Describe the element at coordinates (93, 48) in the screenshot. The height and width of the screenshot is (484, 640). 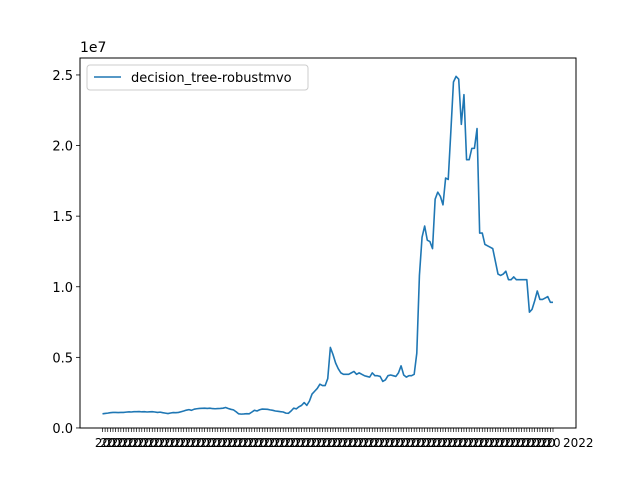
I see `y-axis-multiplier: 1e7` at that location.